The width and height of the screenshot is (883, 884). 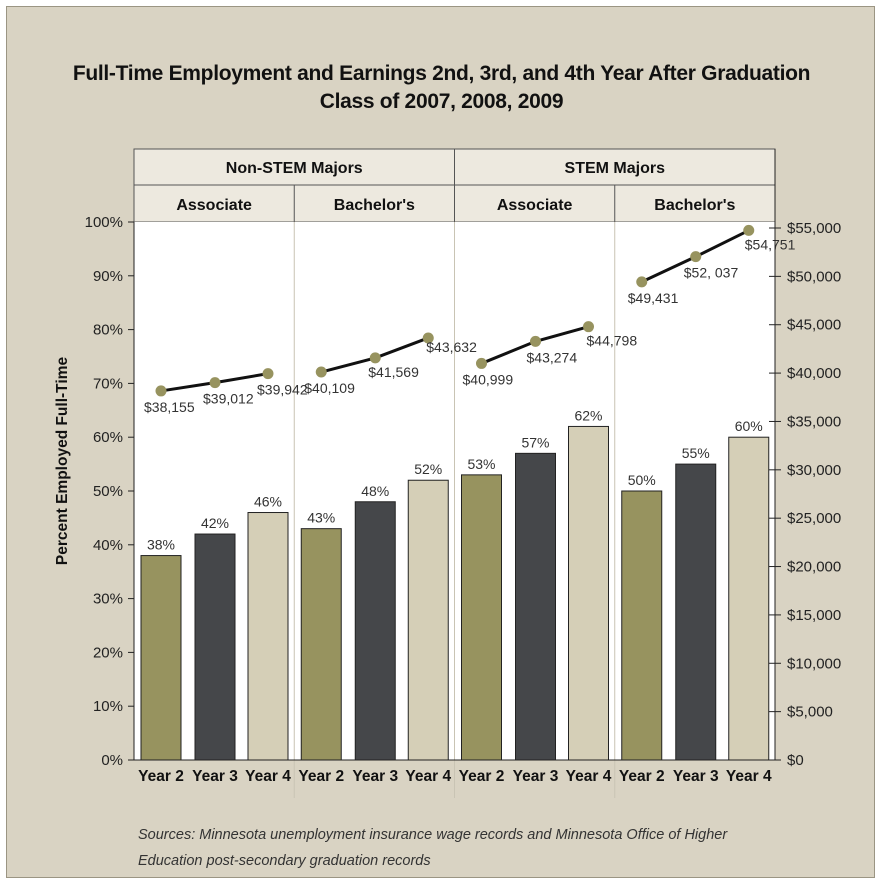 What do you see at coordinates (814, 421) in the screenshot?
I see `y2-tick-label: $35,000` at bounding box center [814, 421].